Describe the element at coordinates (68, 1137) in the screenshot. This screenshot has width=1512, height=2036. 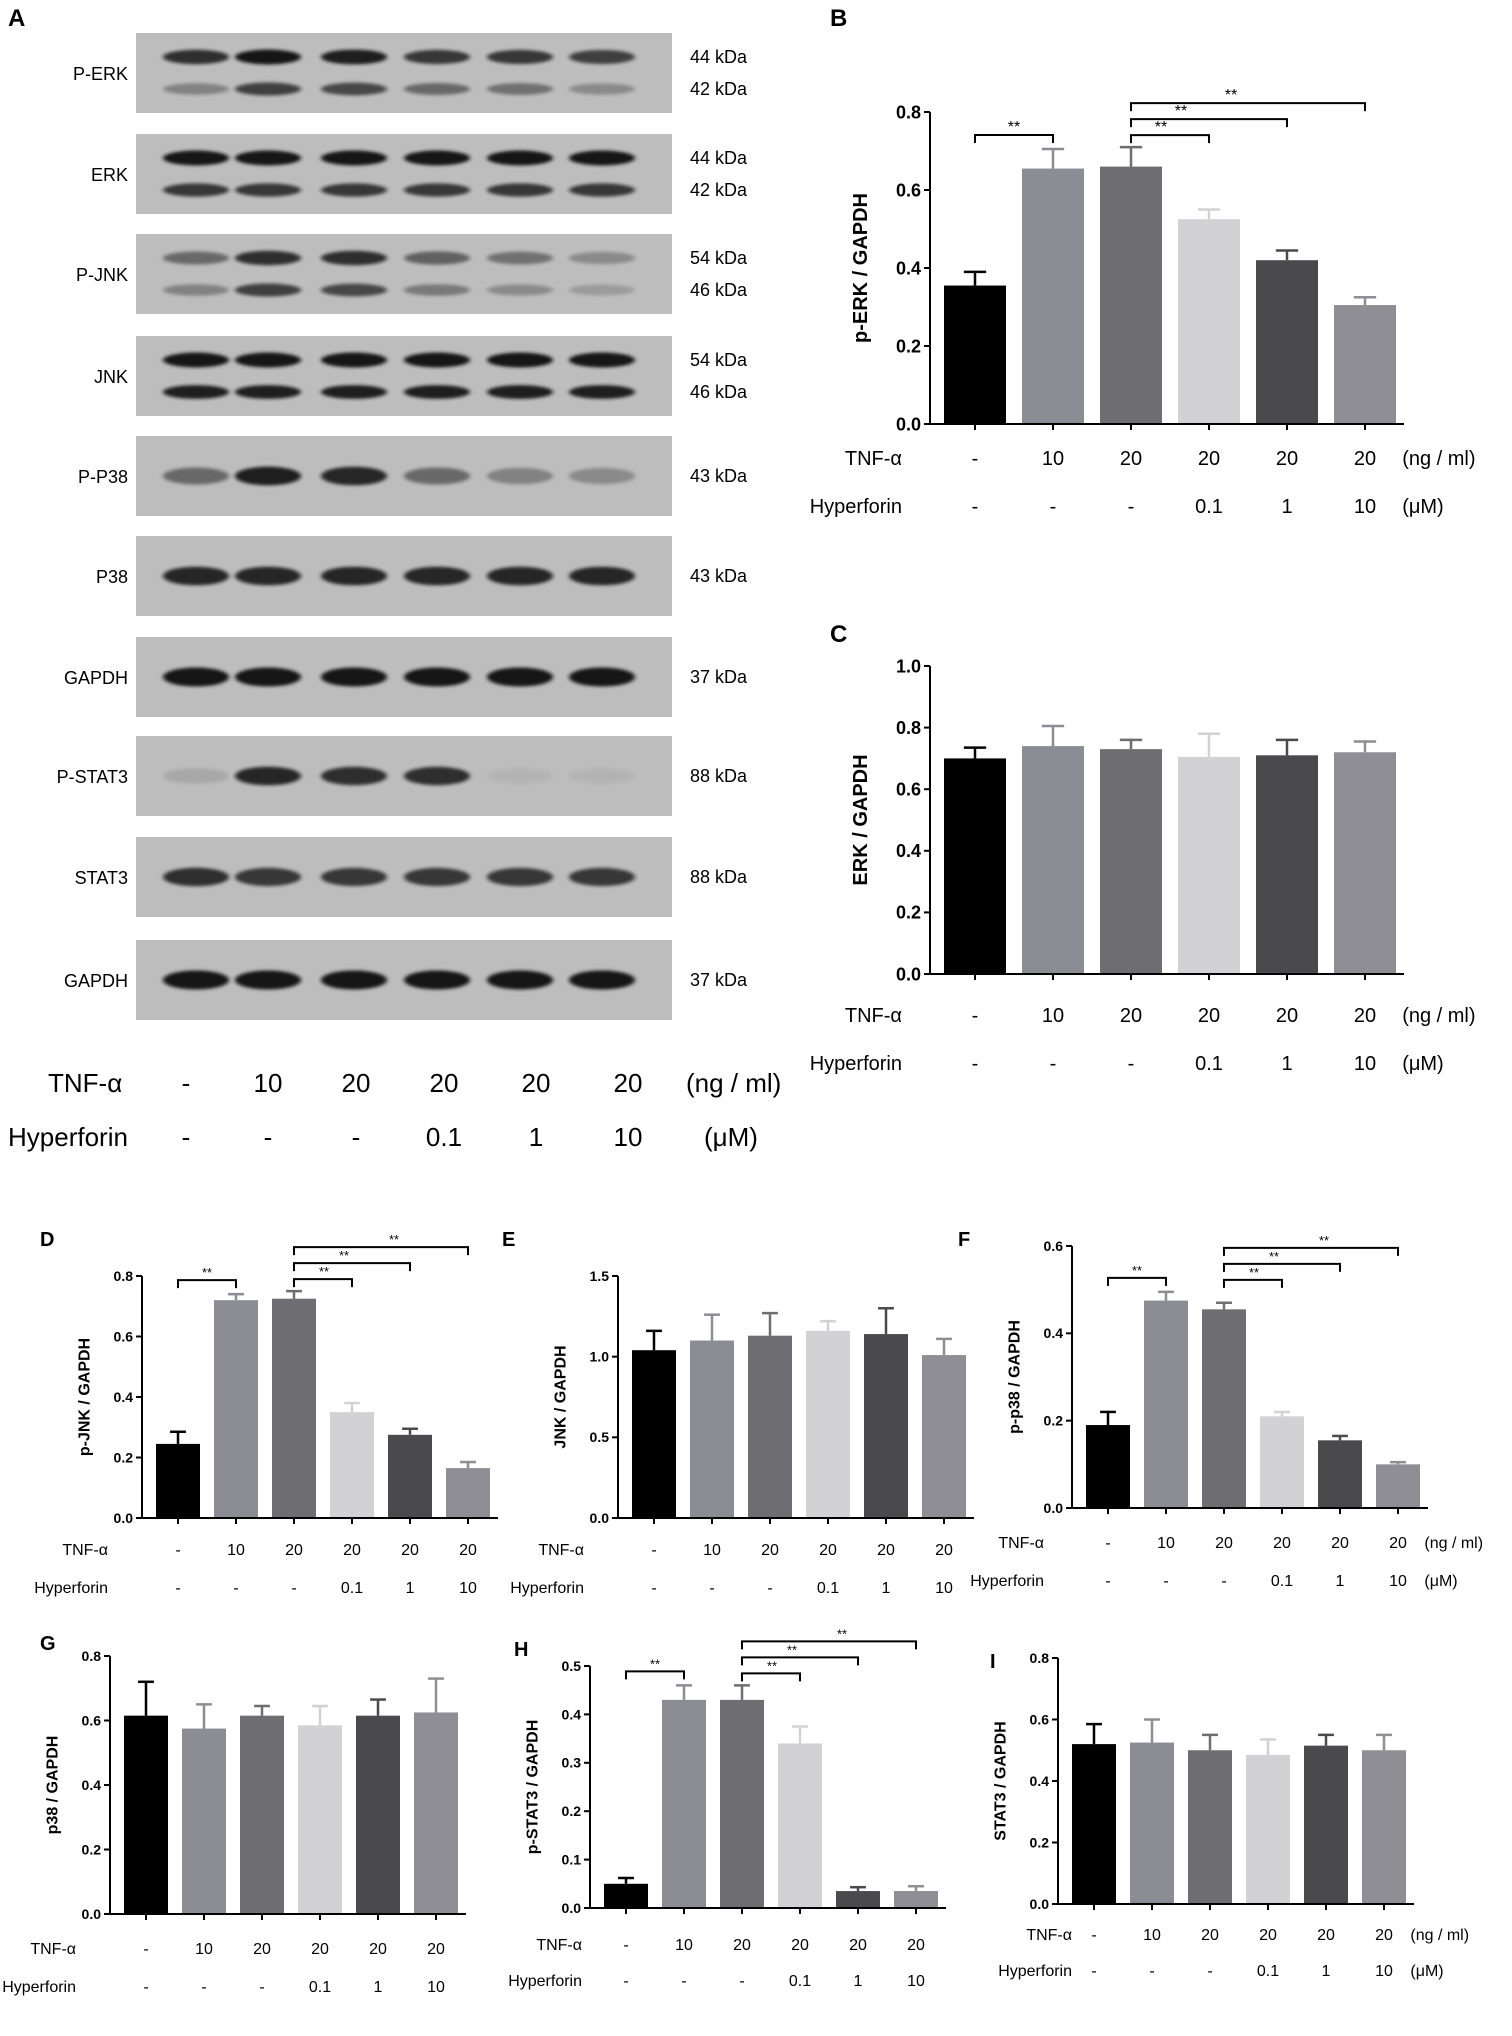
I see `blot-hyperforin-label: Hyperforin` at that location.